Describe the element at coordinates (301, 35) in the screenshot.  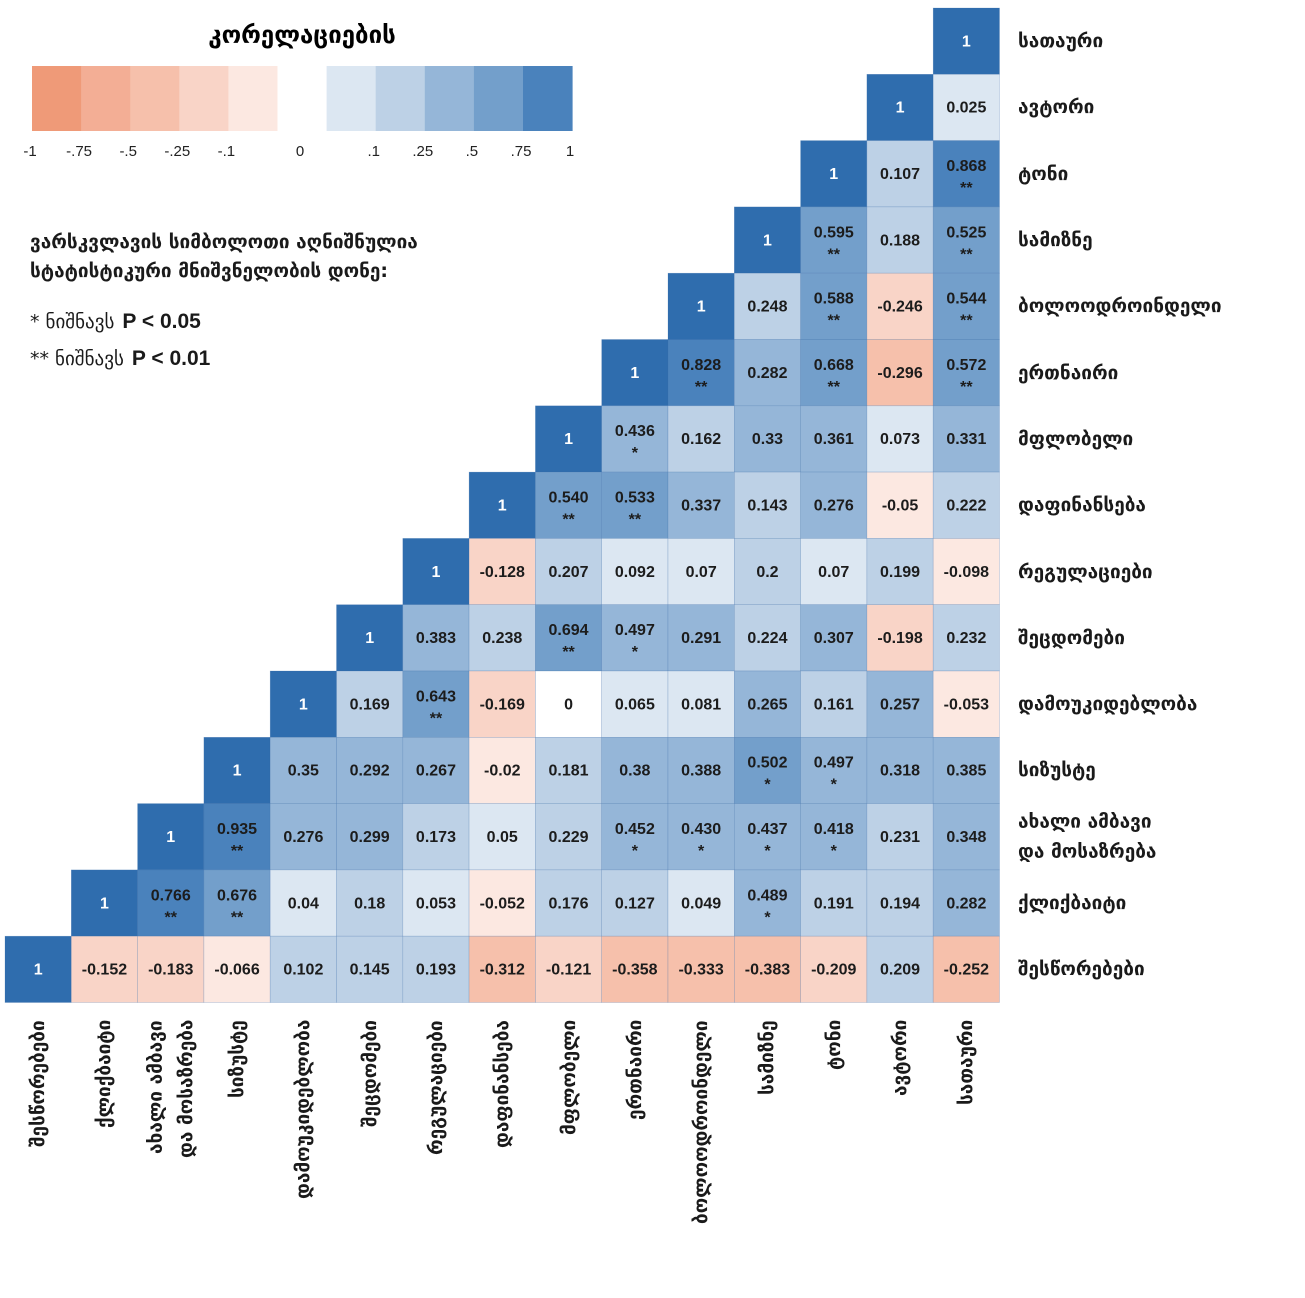
I see `legend-title: კორელაციების` at that location.